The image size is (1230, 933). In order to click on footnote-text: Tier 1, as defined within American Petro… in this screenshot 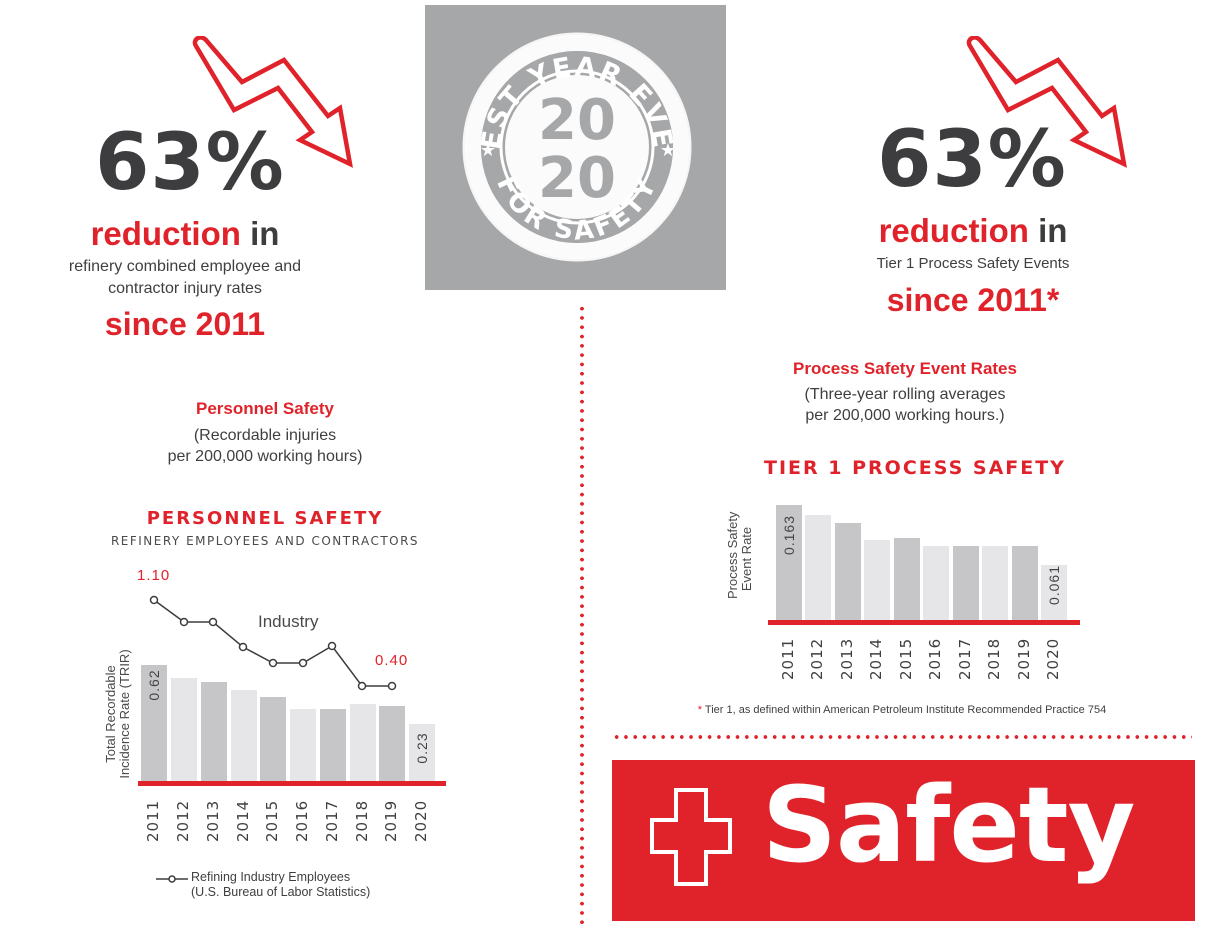, I will do `click(904, 710)`.